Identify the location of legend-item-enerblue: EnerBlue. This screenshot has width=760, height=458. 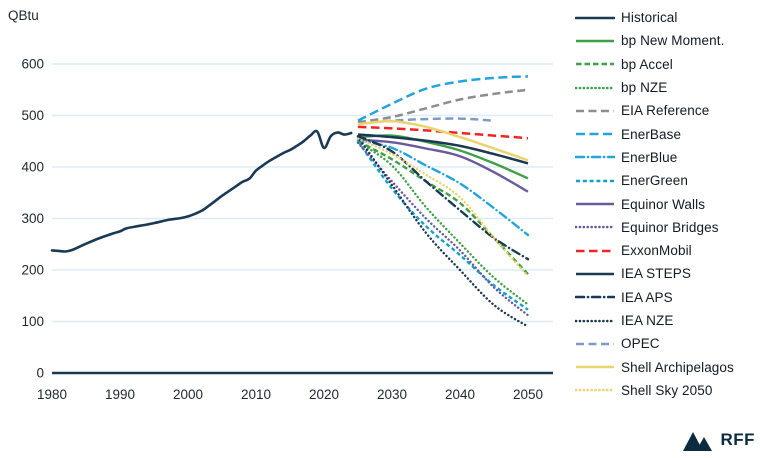
(666, 157).